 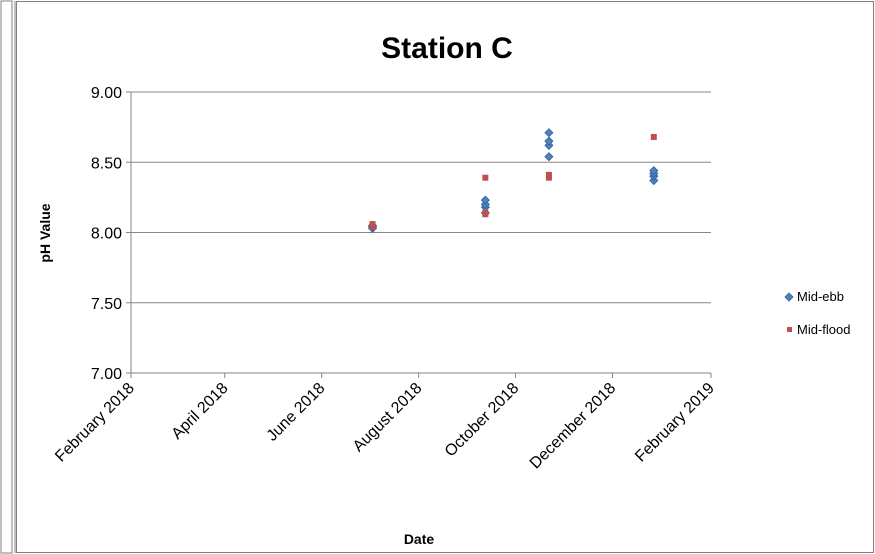 I want to click on legend-label-mid-flood: Mid-flood, so click(x=823, y=329).